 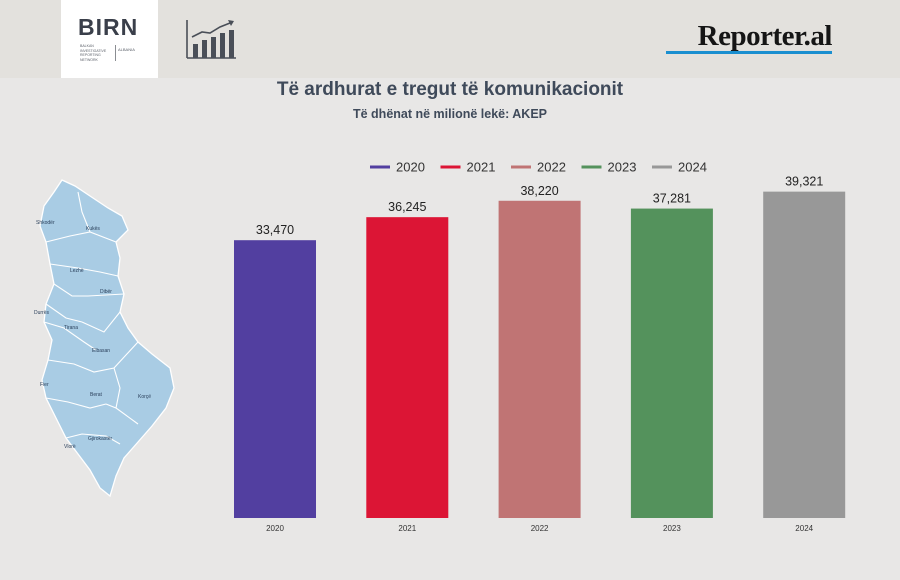 I want to click on x-tick-2021: 2021, so click(x=407, y=528).